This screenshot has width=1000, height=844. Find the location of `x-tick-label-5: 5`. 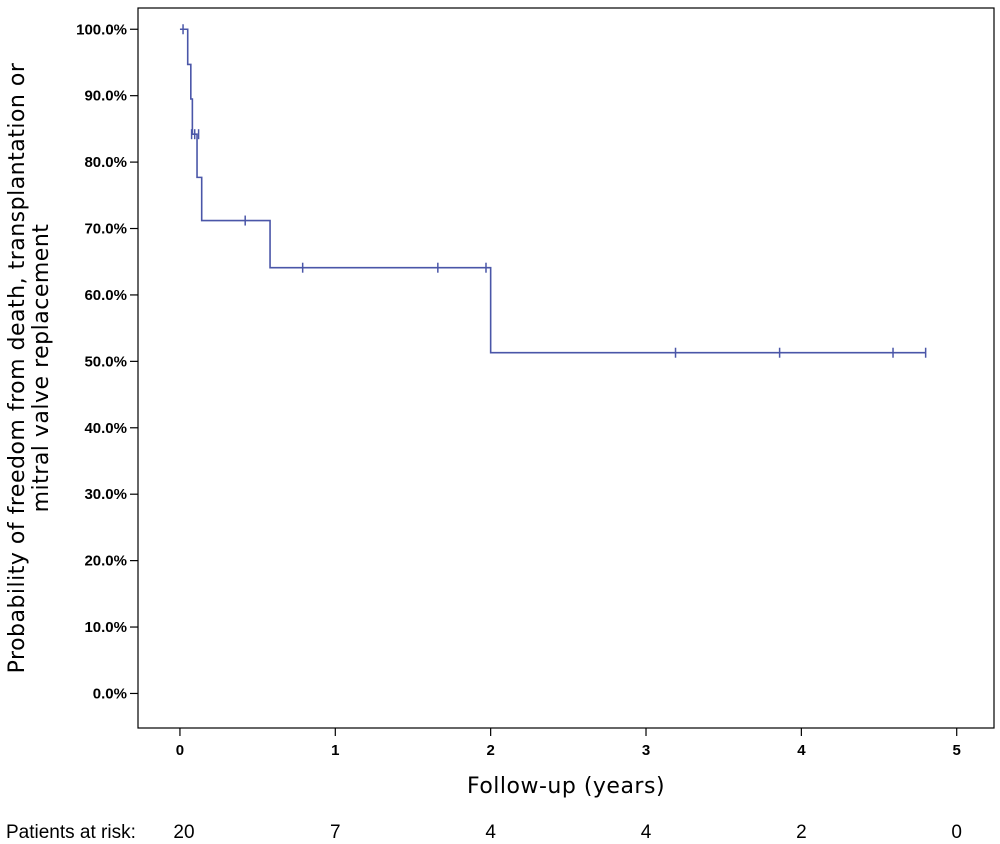

x-tick-label-5: 5 is located at coordinates (957, 750).